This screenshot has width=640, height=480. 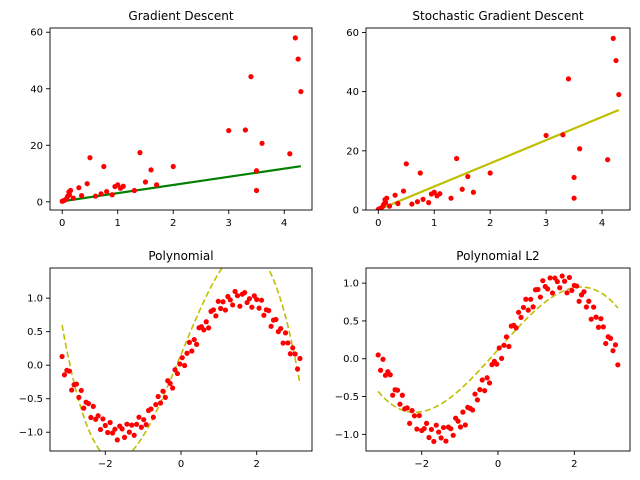 I want to click on y-tick-label: 0.0, so click(x=351, y=359).